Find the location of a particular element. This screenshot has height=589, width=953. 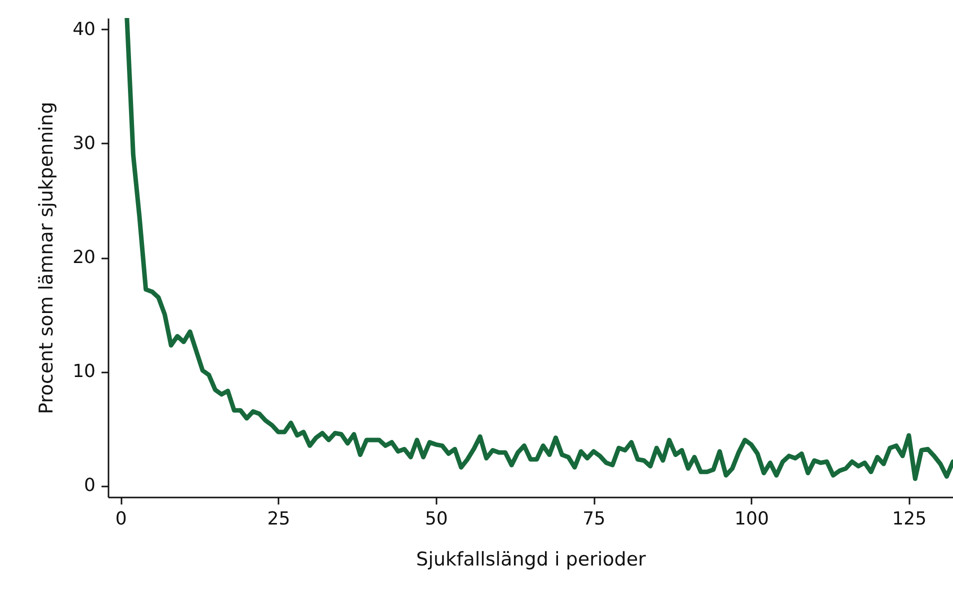

x-tick-label: 100 is located at coordinates (751, 519).